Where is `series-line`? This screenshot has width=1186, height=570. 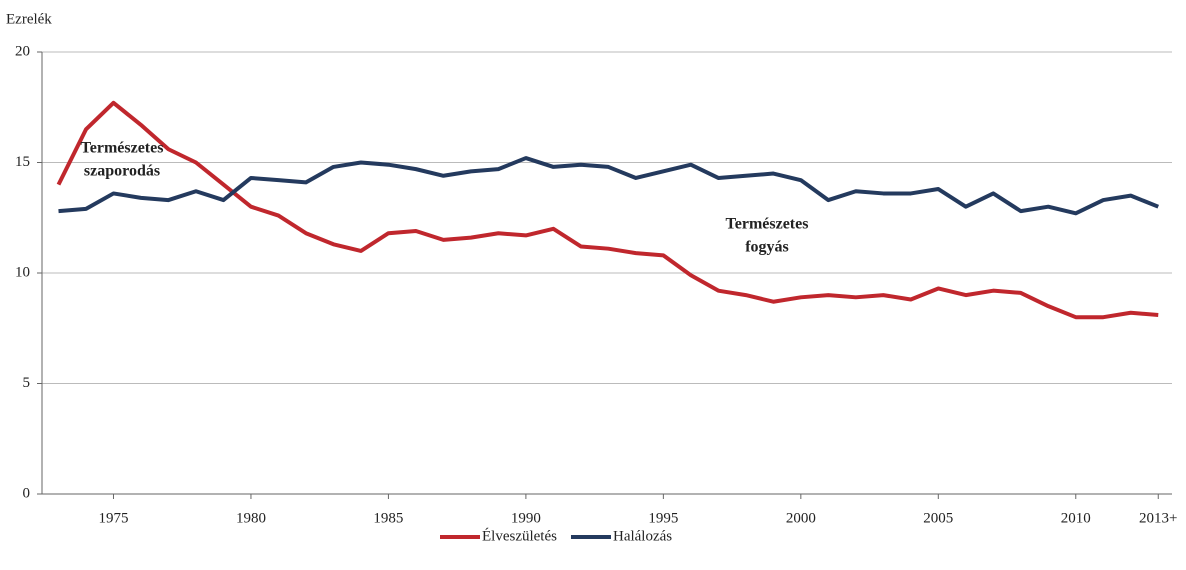
series-line is located at coordinates (608, 186).